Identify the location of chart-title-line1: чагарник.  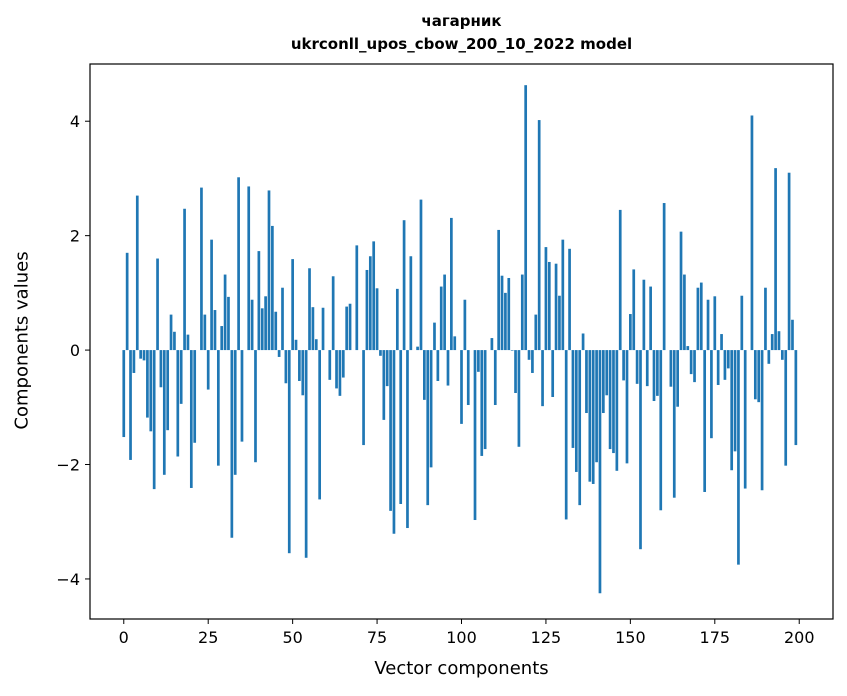
(461, 21).